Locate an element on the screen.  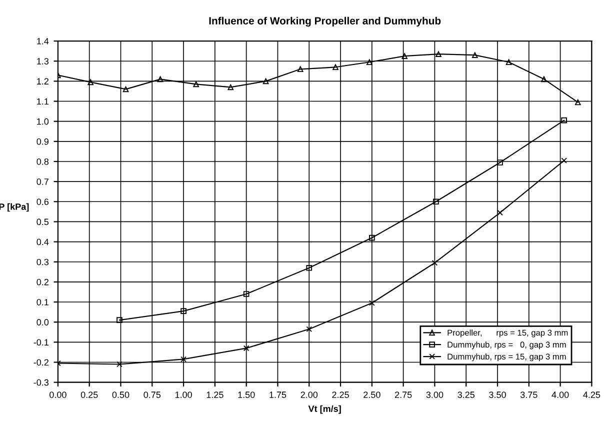
x-tick-label: 0.00 is located at coordinates (58, 395).